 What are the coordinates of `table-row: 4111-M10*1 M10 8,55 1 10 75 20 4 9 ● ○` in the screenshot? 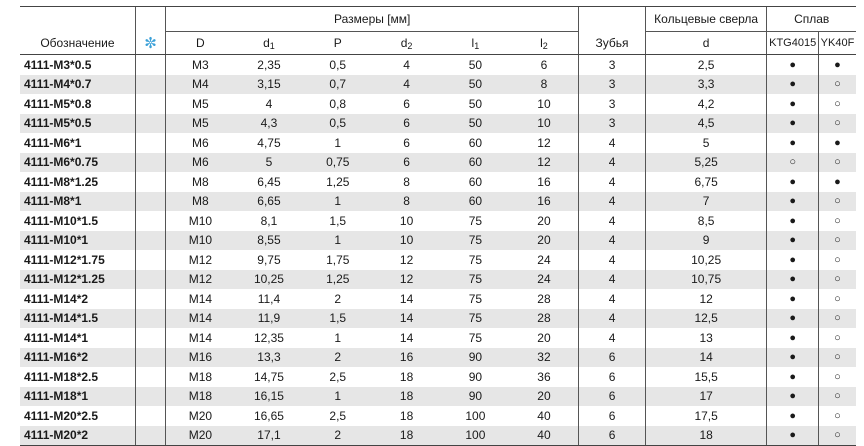 It's located at (438, 240).